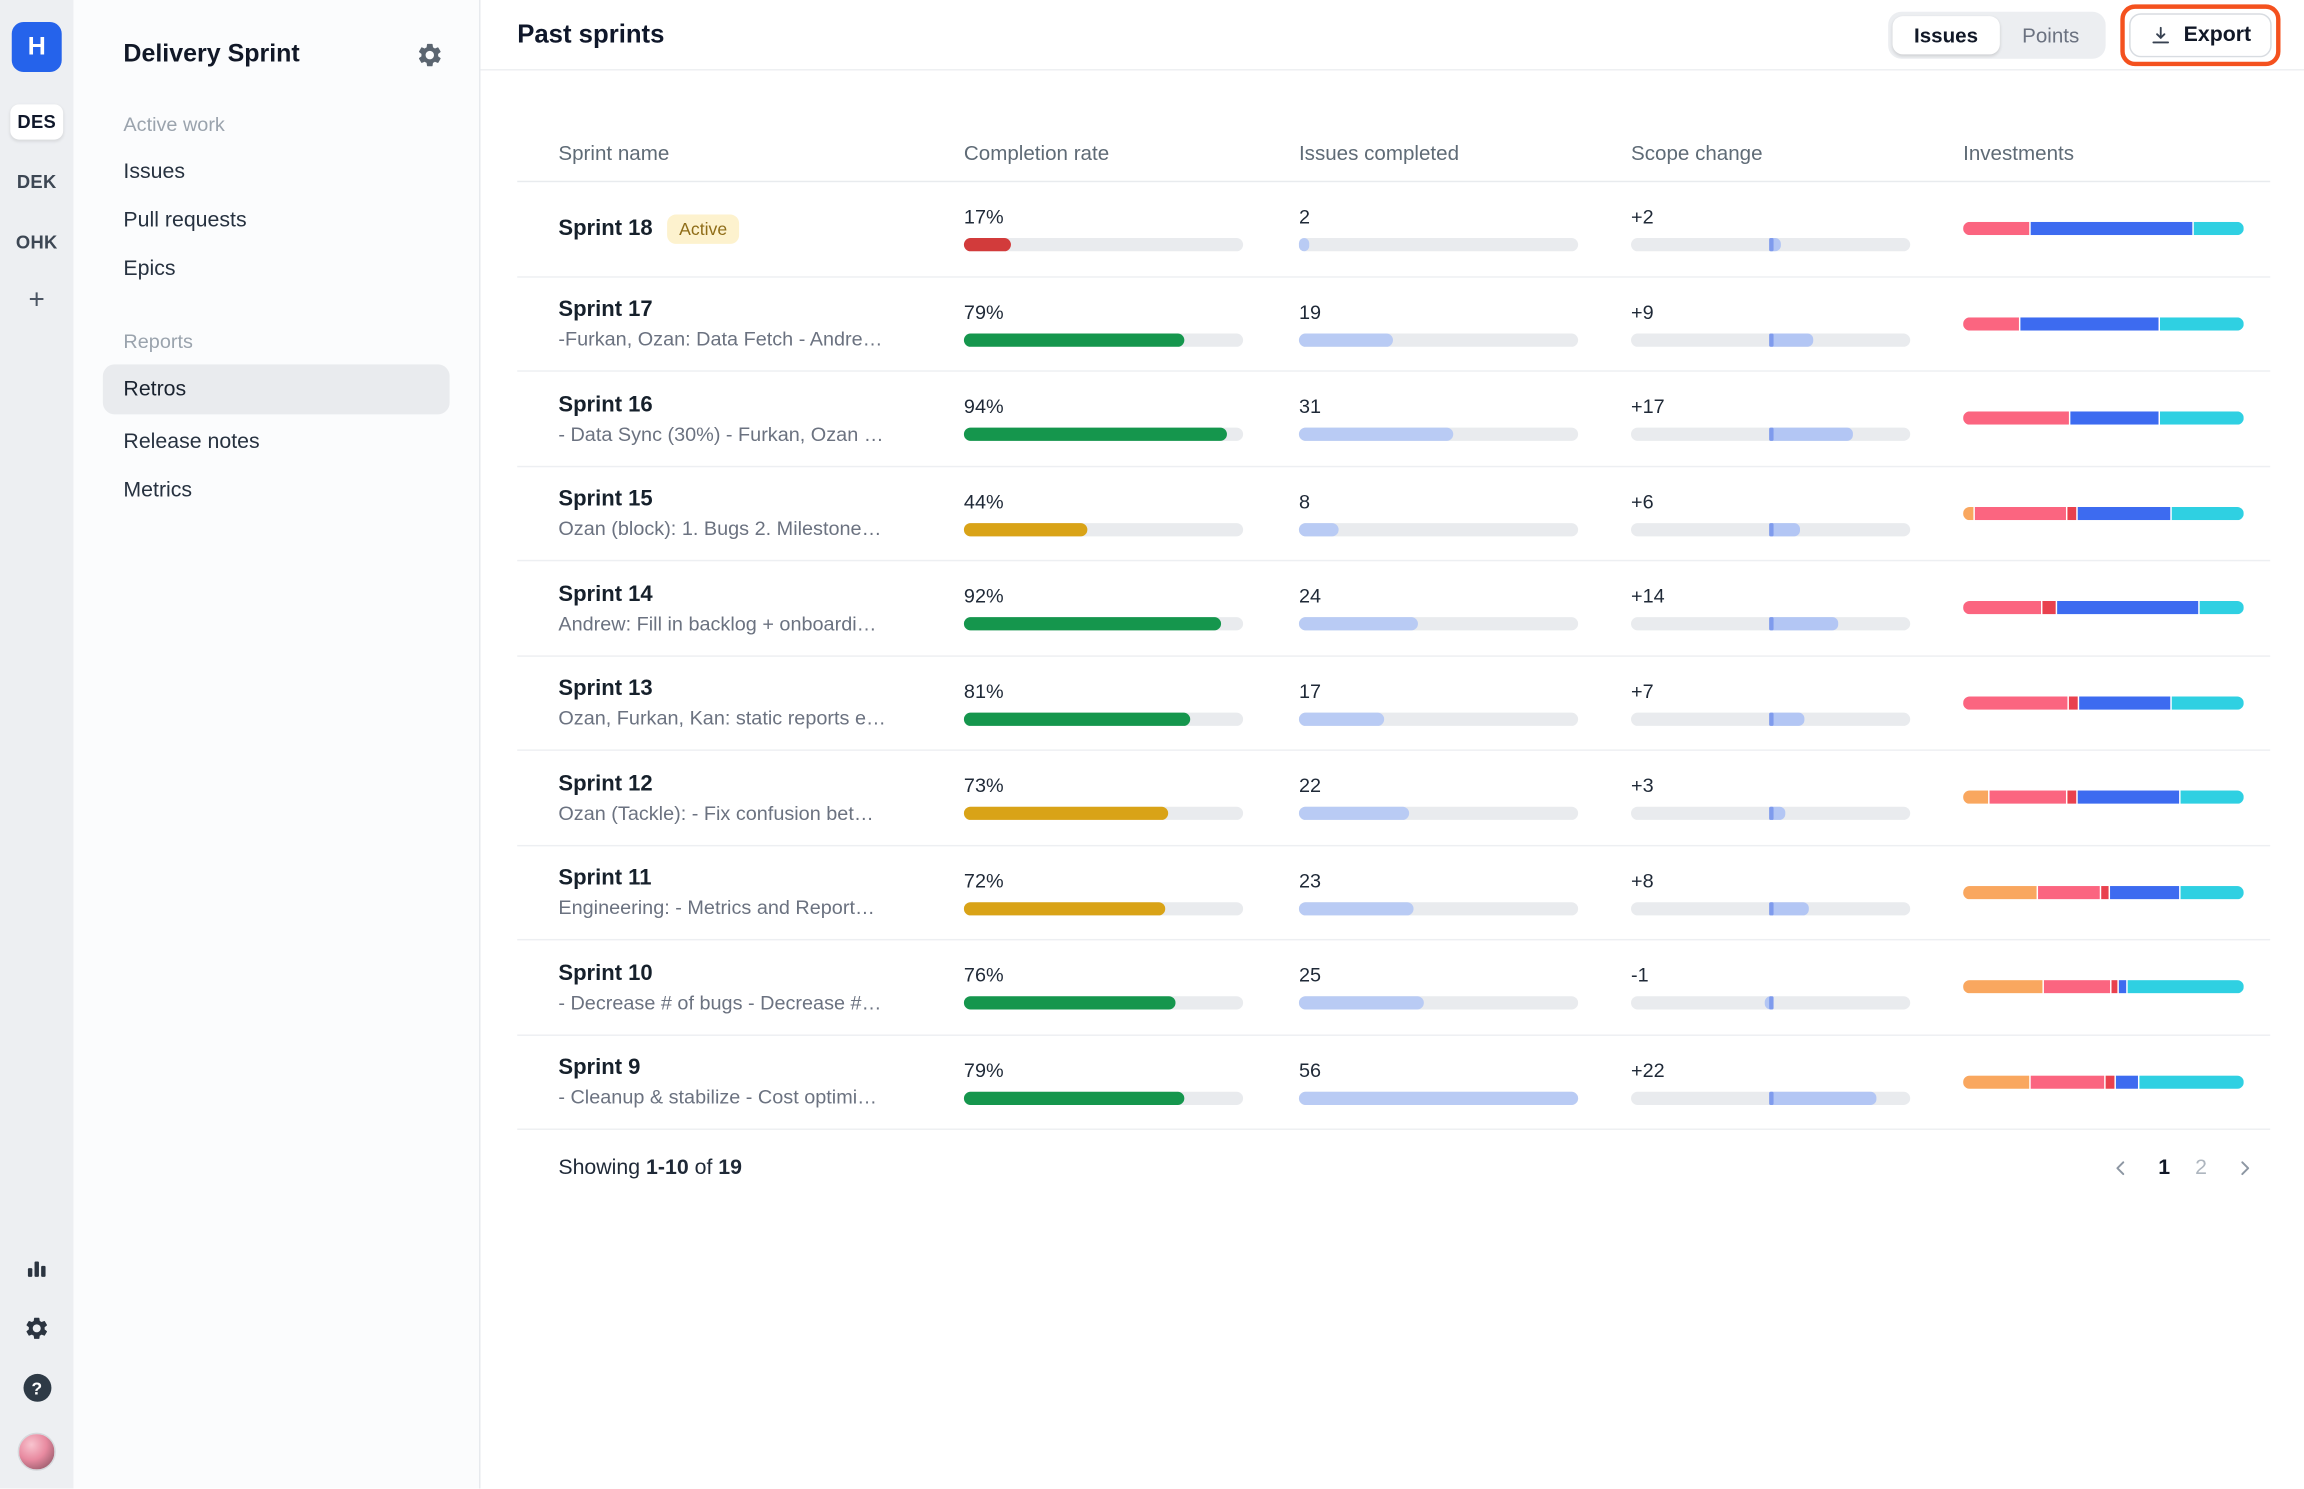  I want to click on sidebar-item-release-notes: Release notes, so click(191, 441).